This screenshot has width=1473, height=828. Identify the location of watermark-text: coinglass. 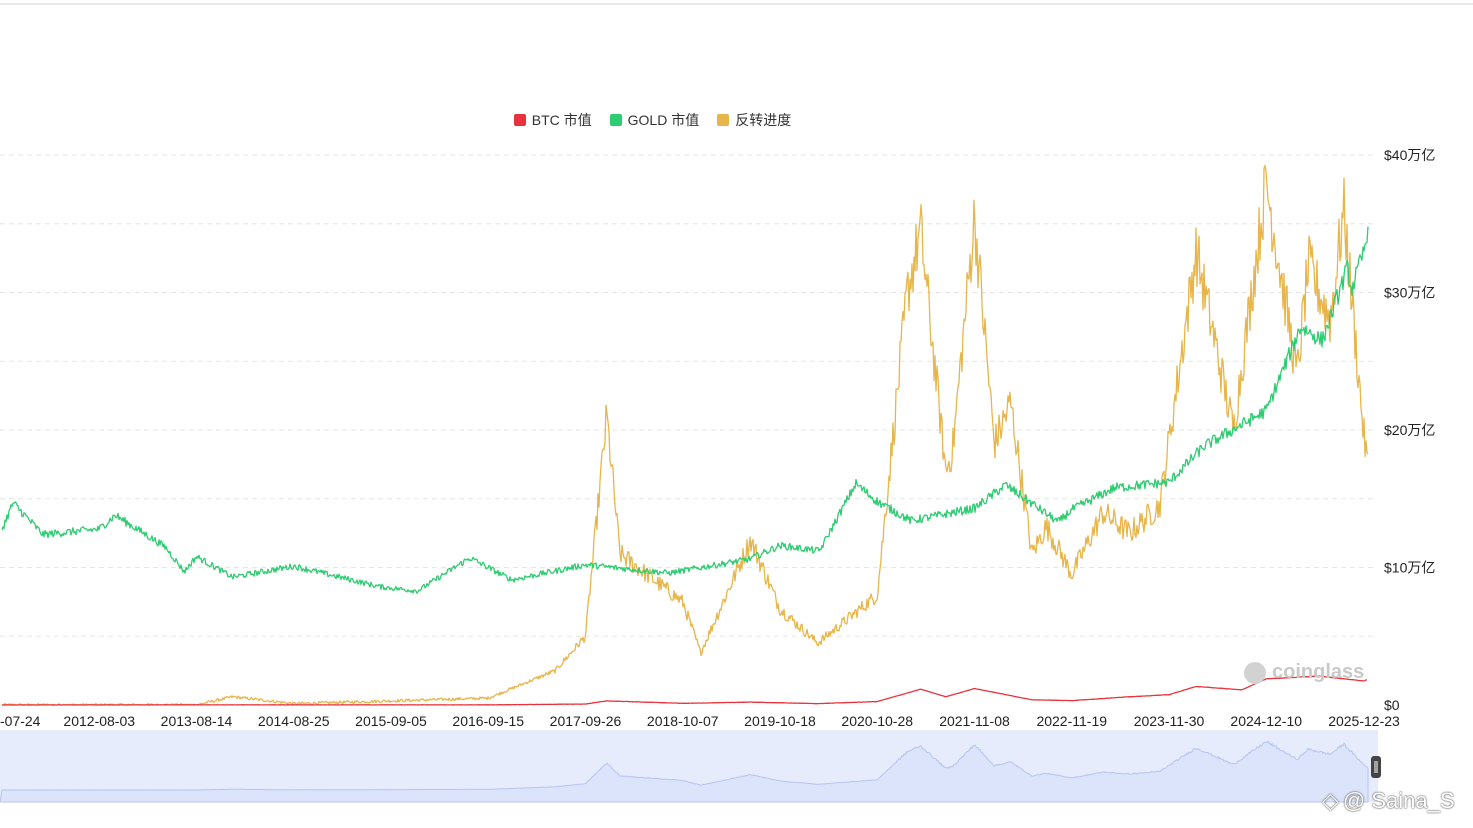
(1318, 672).